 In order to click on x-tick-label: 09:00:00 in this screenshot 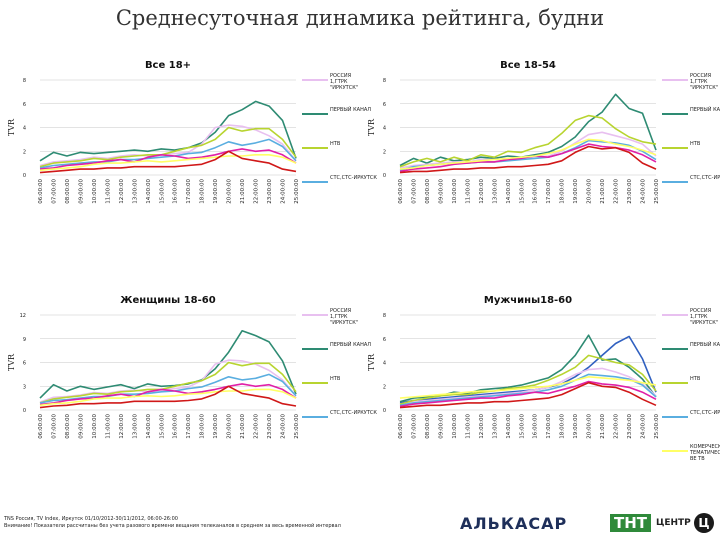, I will do `click(441, 191)`.